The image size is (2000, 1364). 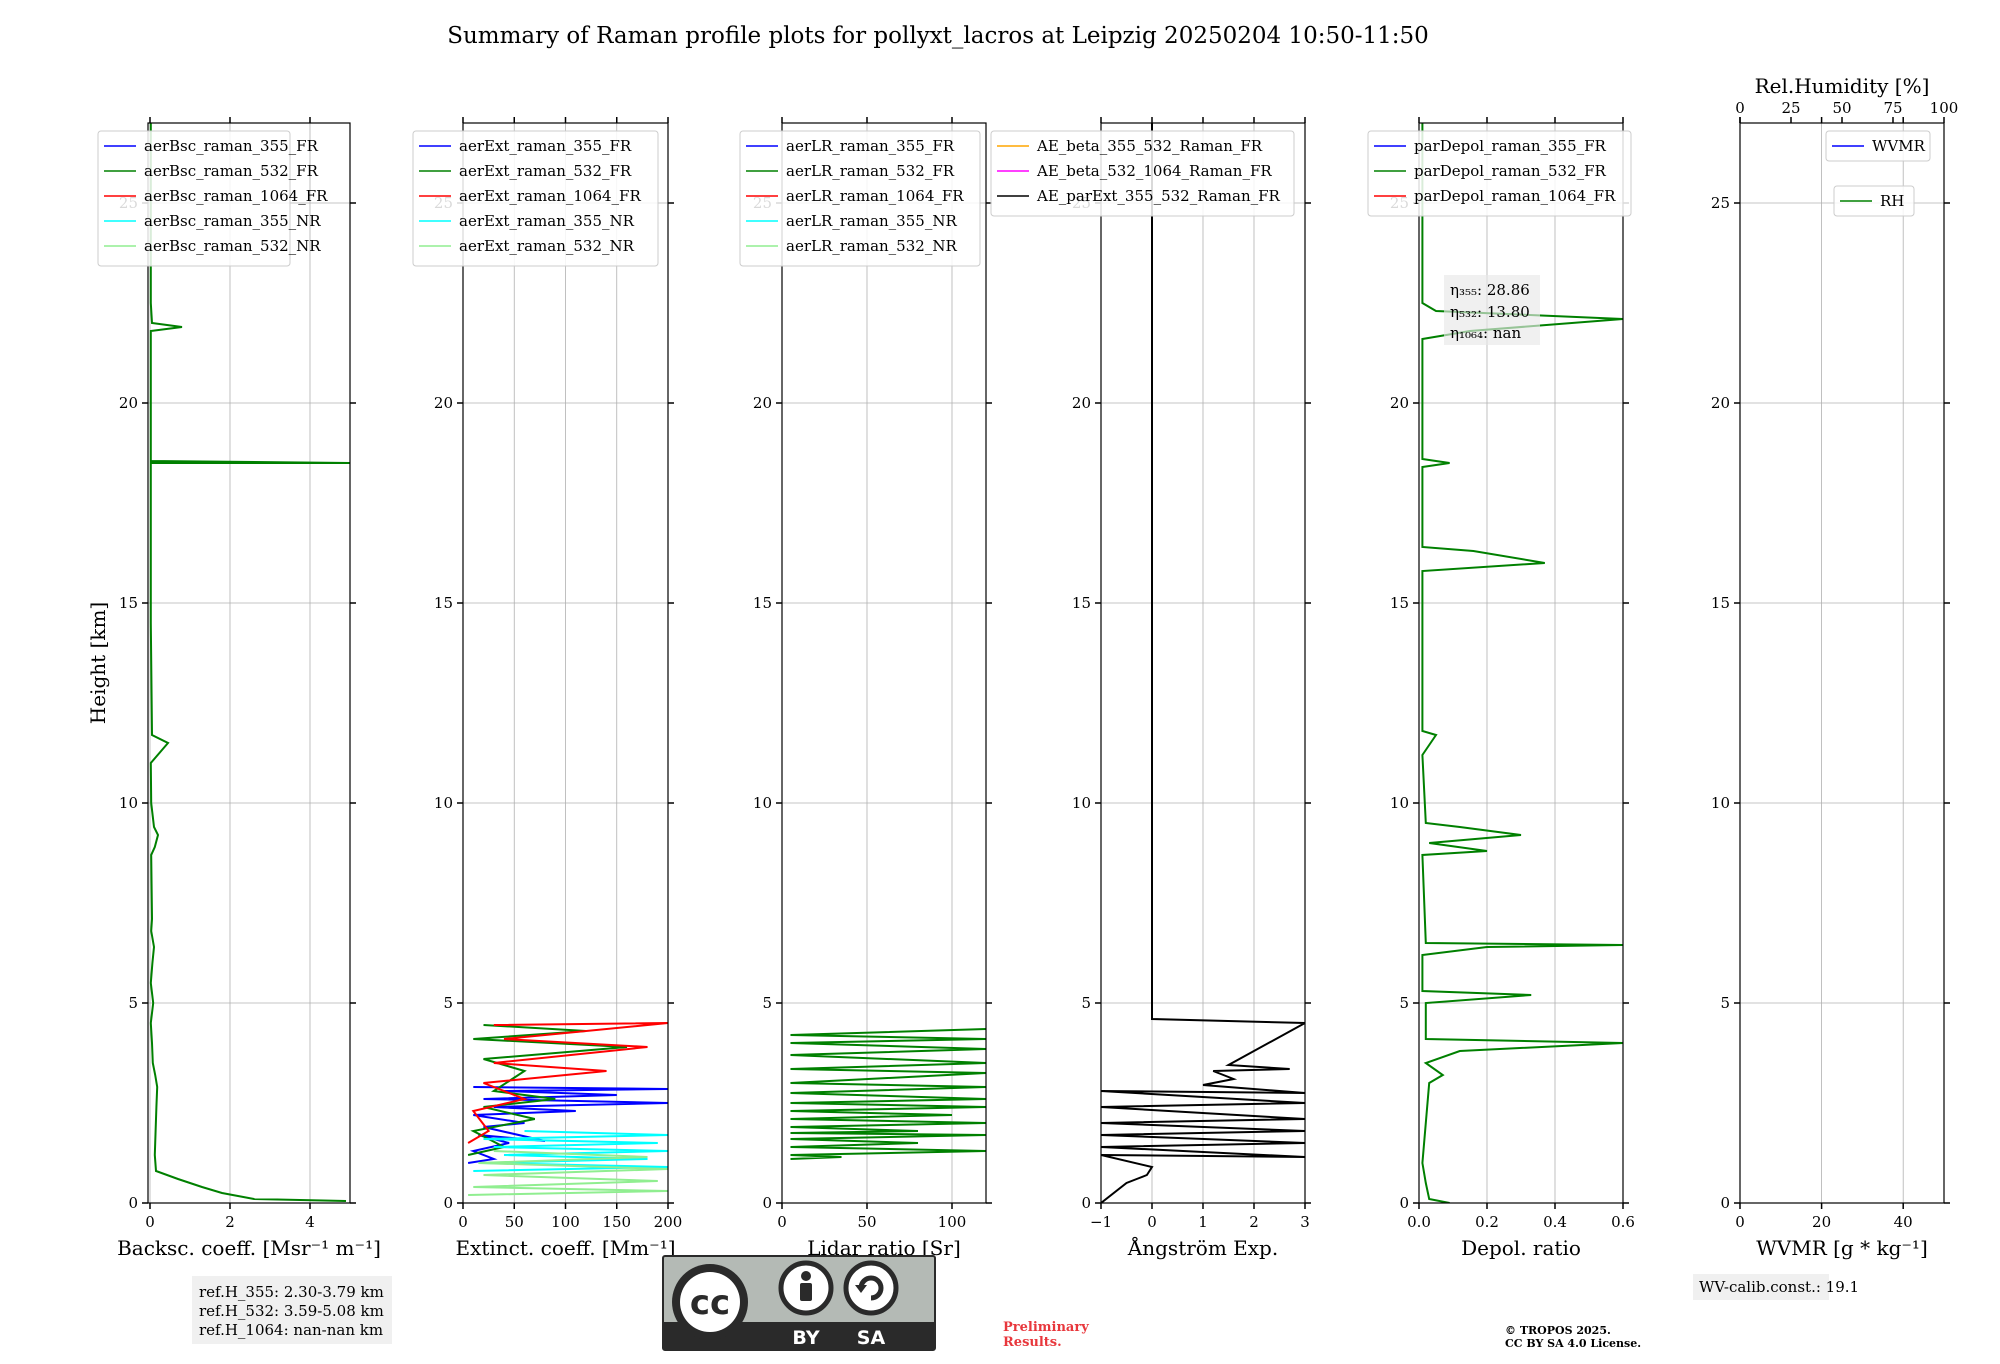 What do you see at coordinates (1842, 86) in the screenshot?
I see `top-axis-label: Rel.Humidity [%]` at bounding box center [1842, 86].